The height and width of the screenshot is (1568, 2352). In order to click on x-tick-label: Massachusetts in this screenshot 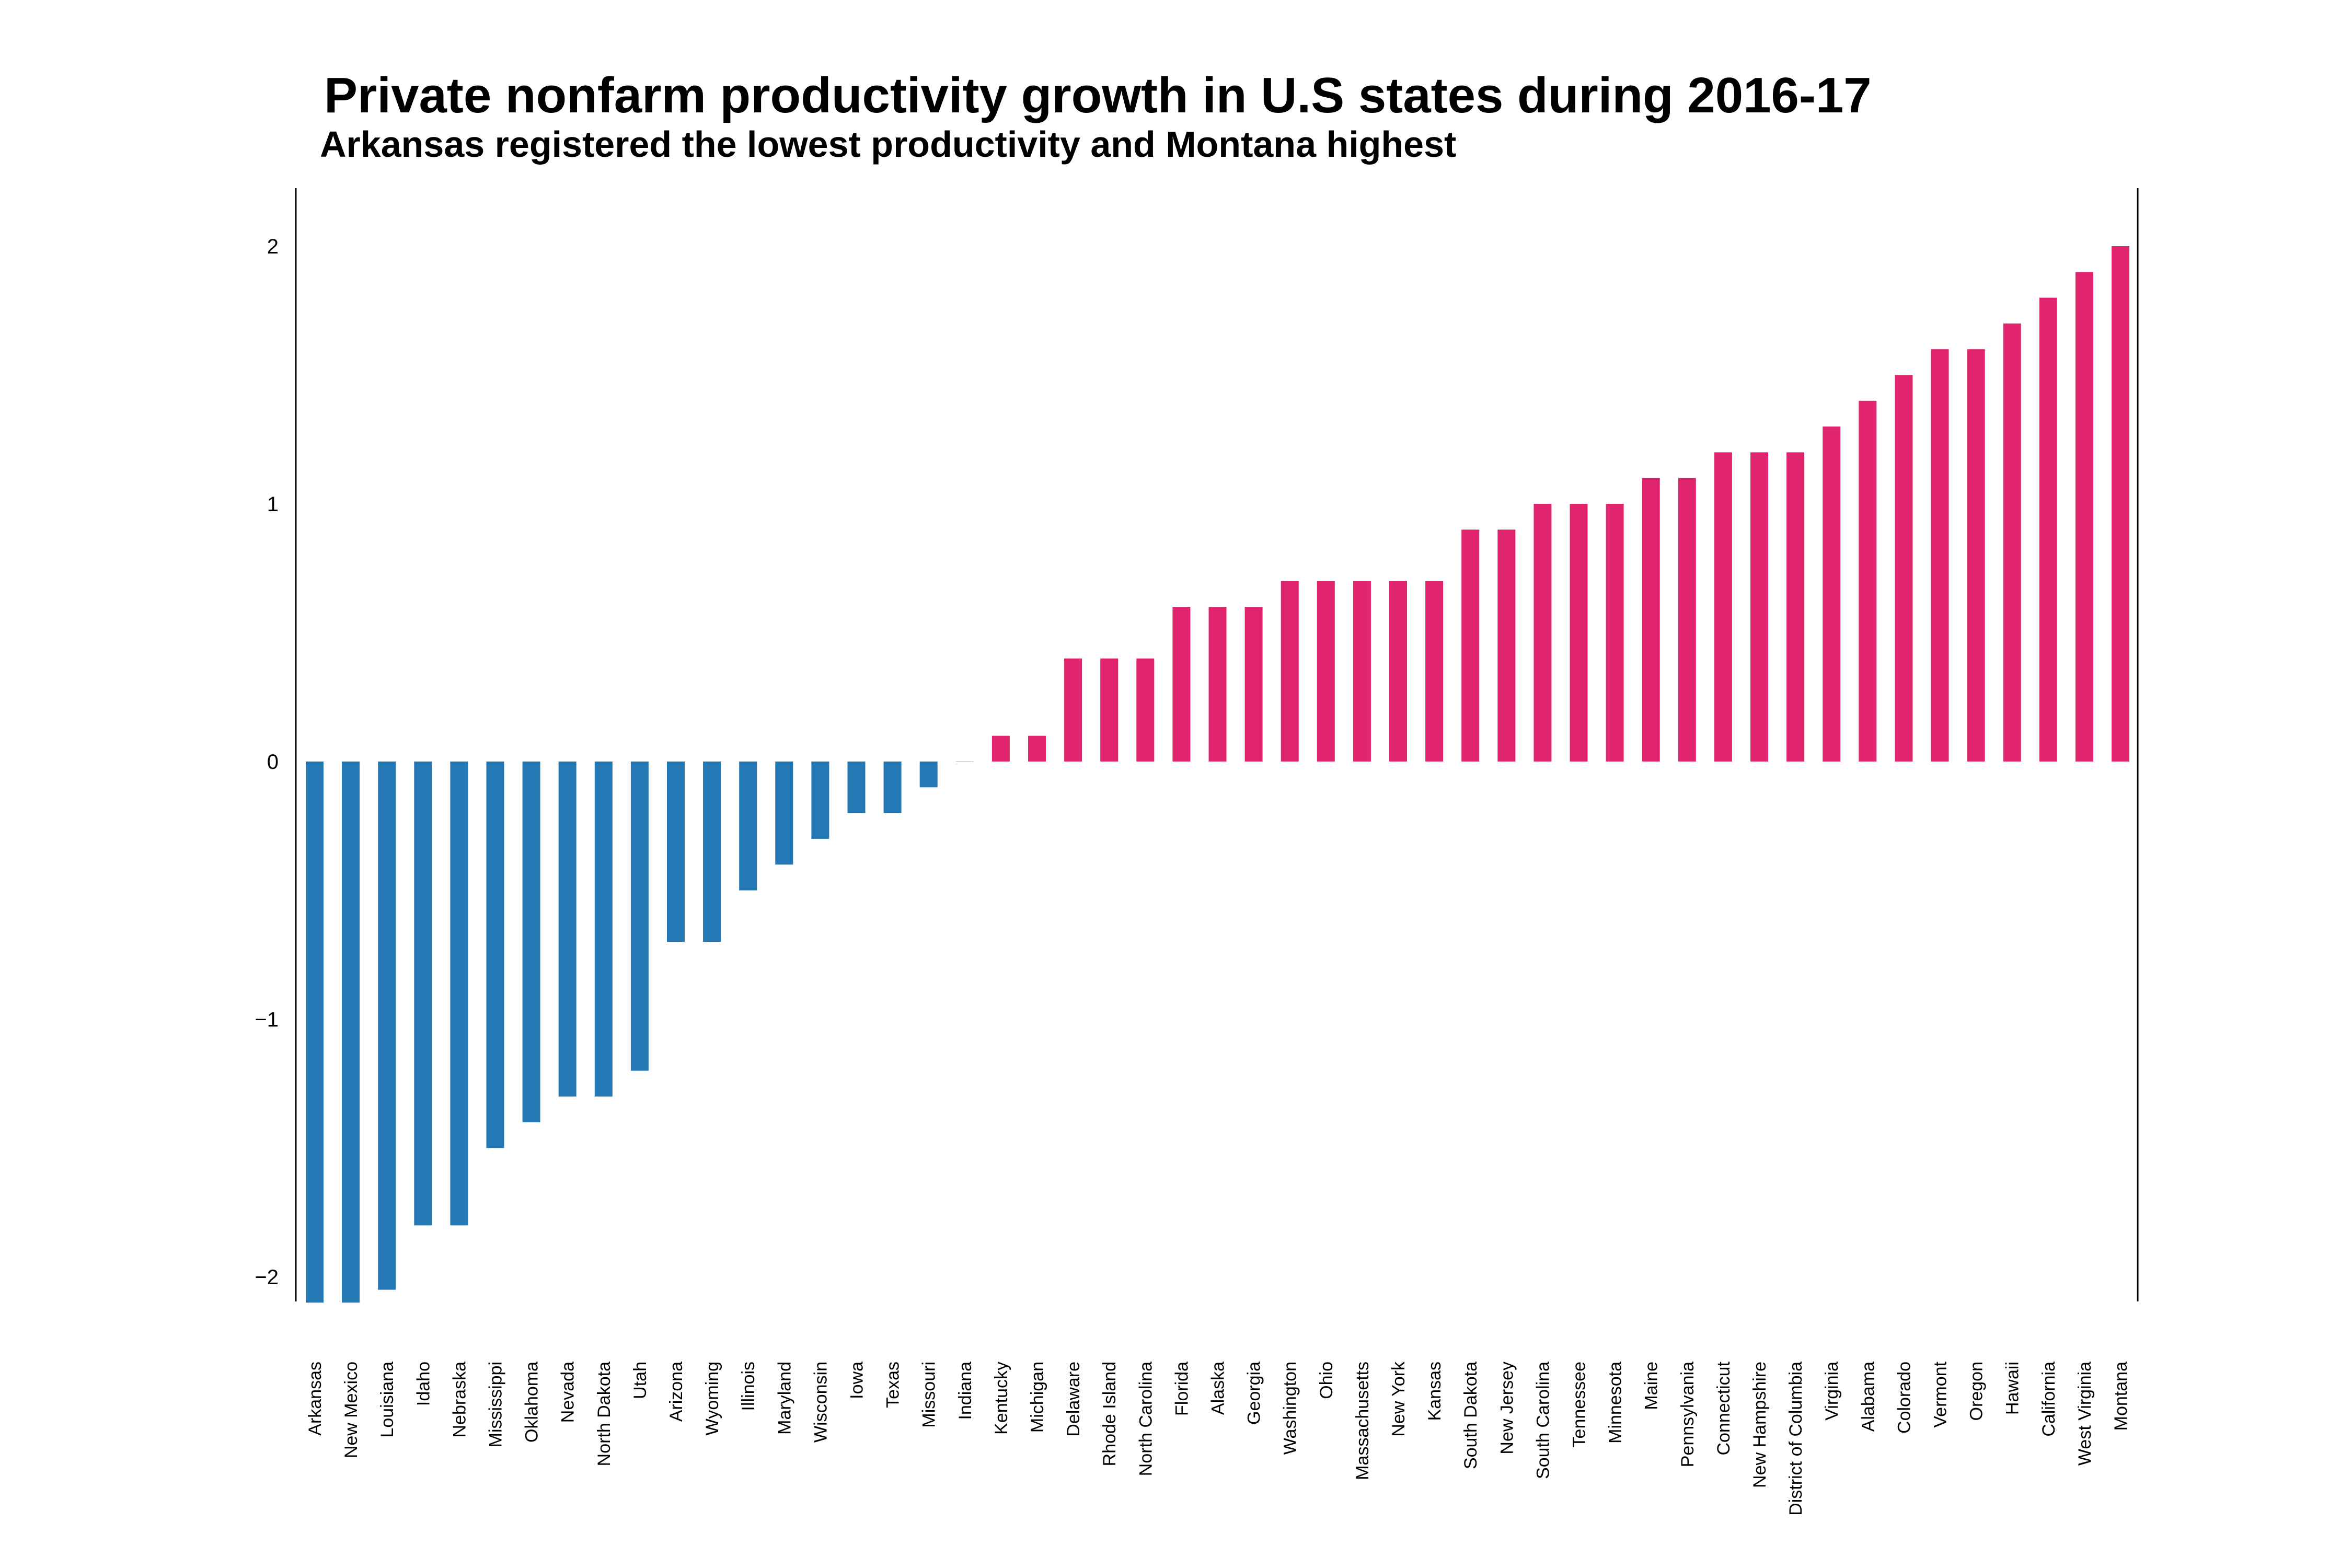, I will do `click(1363, 1421)`.